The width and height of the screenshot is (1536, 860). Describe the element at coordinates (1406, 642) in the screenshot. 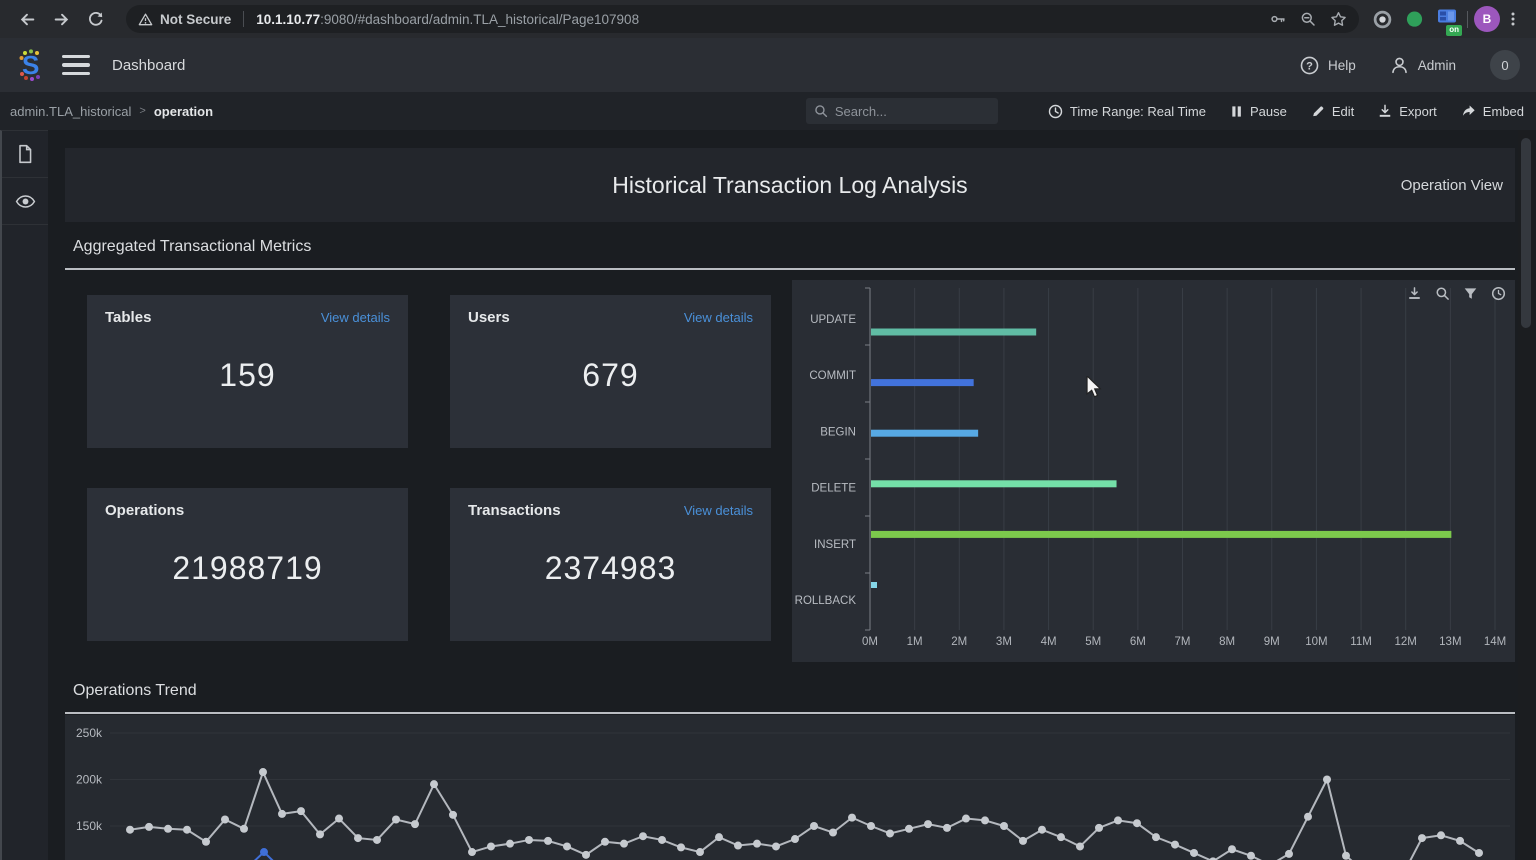

I see `x-axis-tick-label: 12M` at that location.